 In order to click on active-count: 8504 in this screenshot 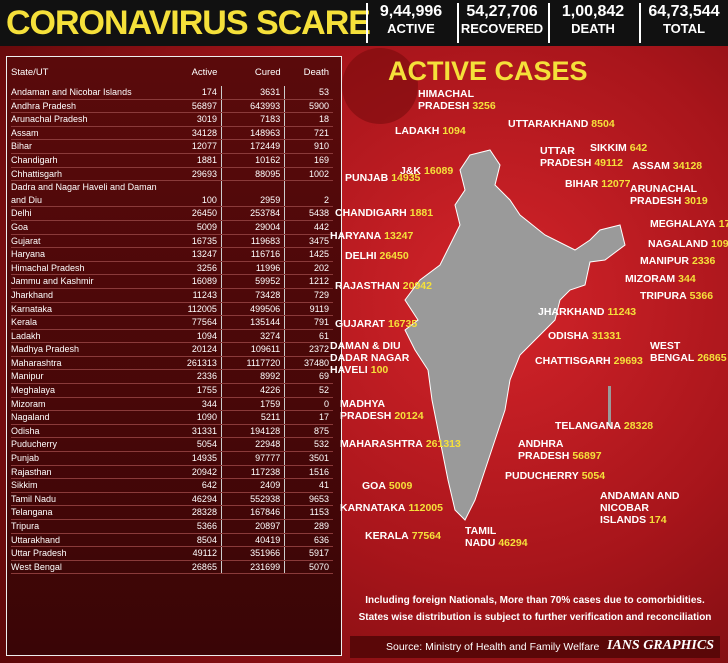, I will do `click(603, 124)`.